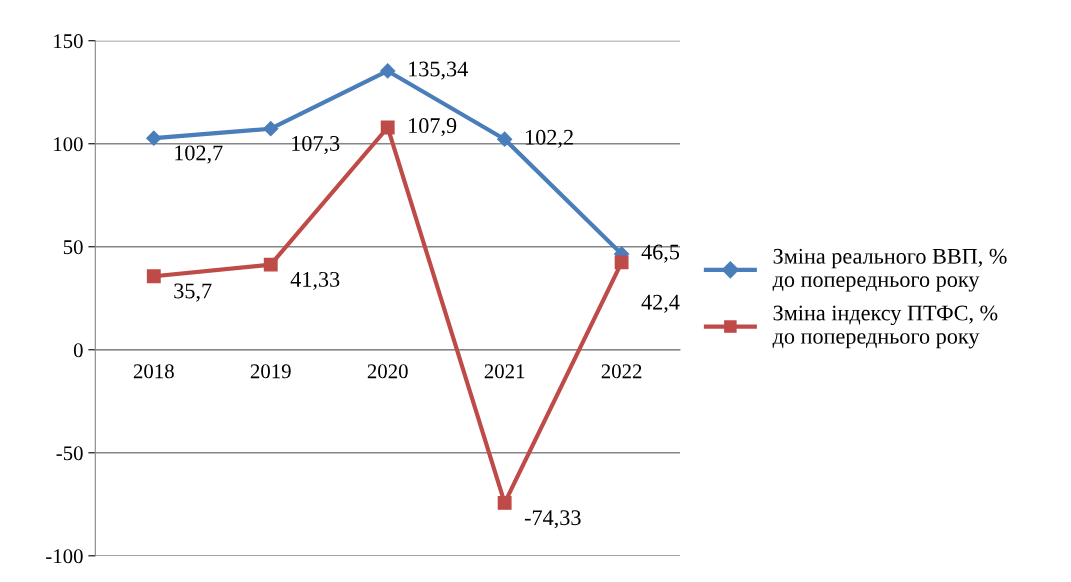 The width and height of the screenshot is (1071, 582). Describe the element at coordinates (315, 281) in the screenshot. I see `data-label: 41,33` at that location.